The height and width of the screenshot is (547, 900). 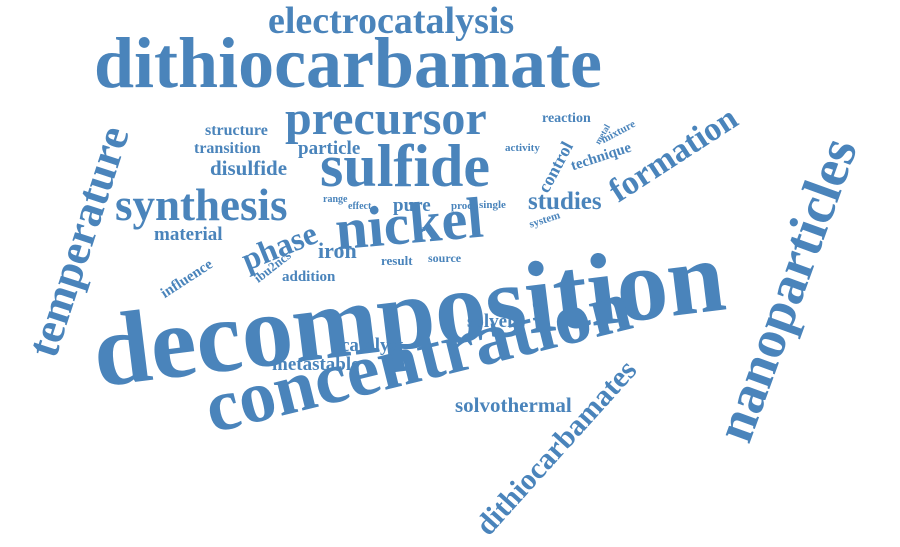 I want to click on word-case: case, so click(x=425, y=228).